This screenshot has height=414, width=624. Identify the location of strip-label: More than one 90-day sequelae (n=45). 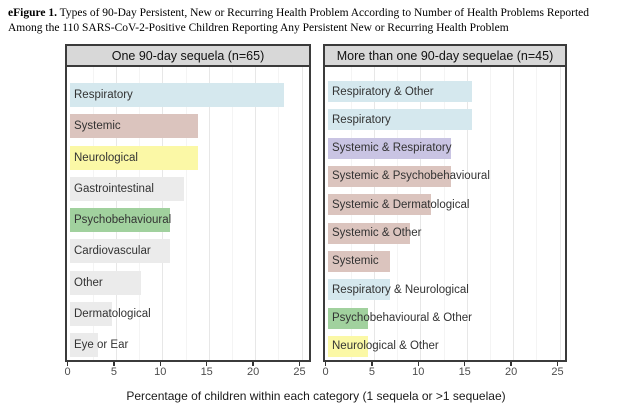
(445, 55).